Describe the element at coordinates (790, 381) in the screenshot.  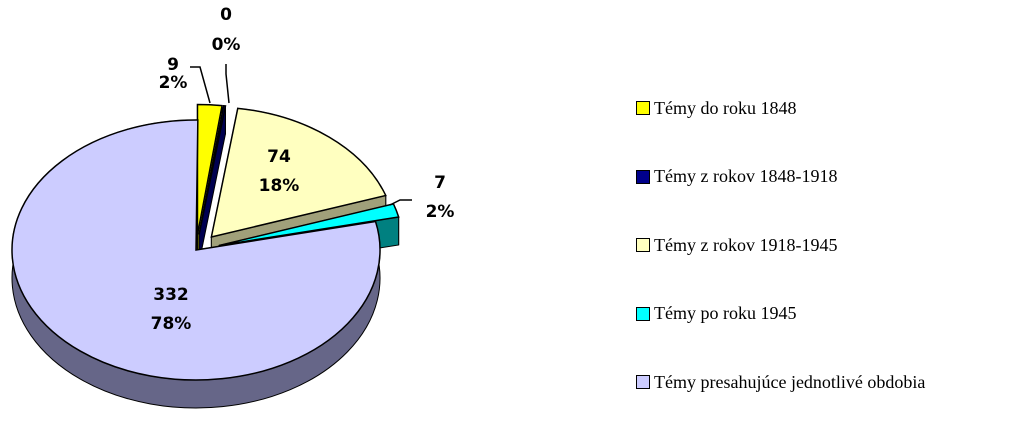
I see `legend-label: Témy presahujúce jednotlivé obdobia` at that location.